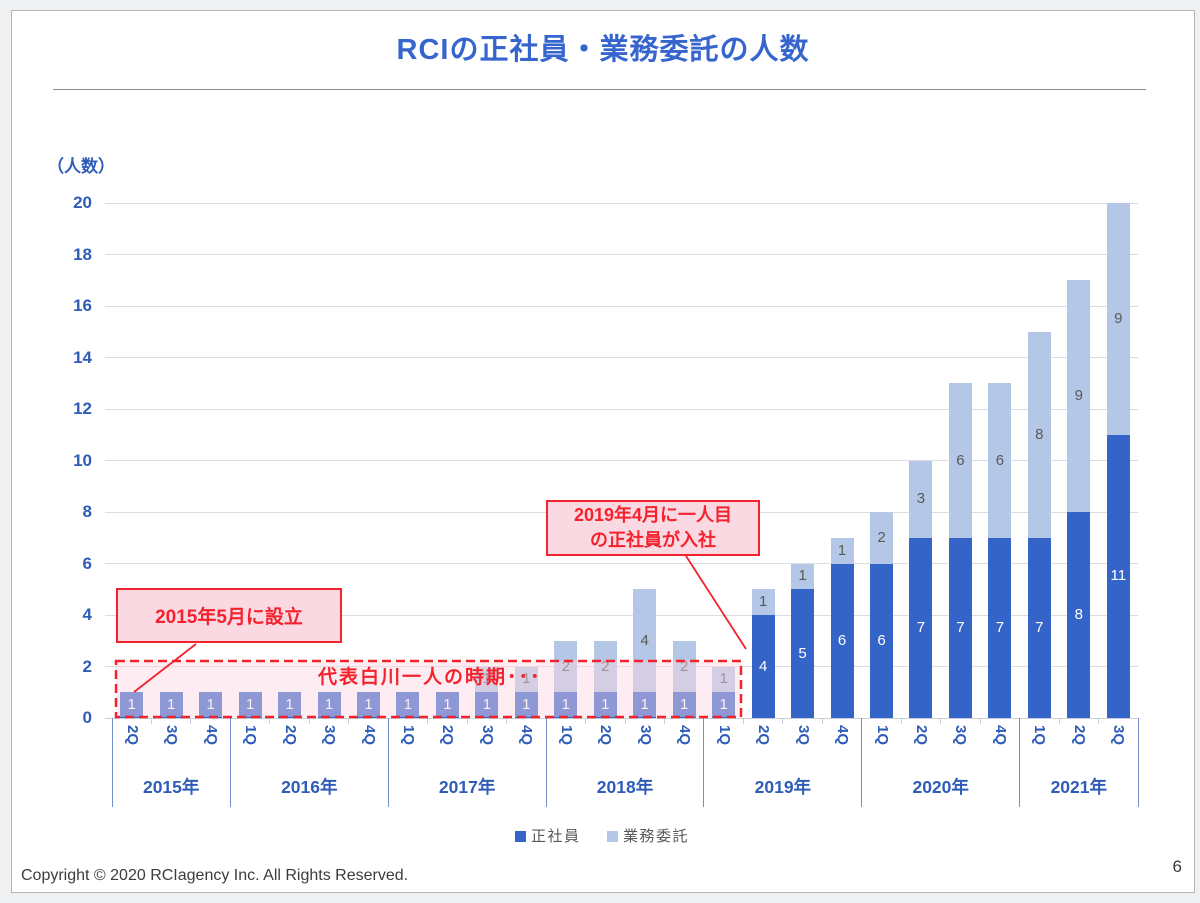  What do you see at coordinates (81, 166) in the screenshot?
I see `y-axis-unit-label: （人数）` at bounding box center [81, 166].